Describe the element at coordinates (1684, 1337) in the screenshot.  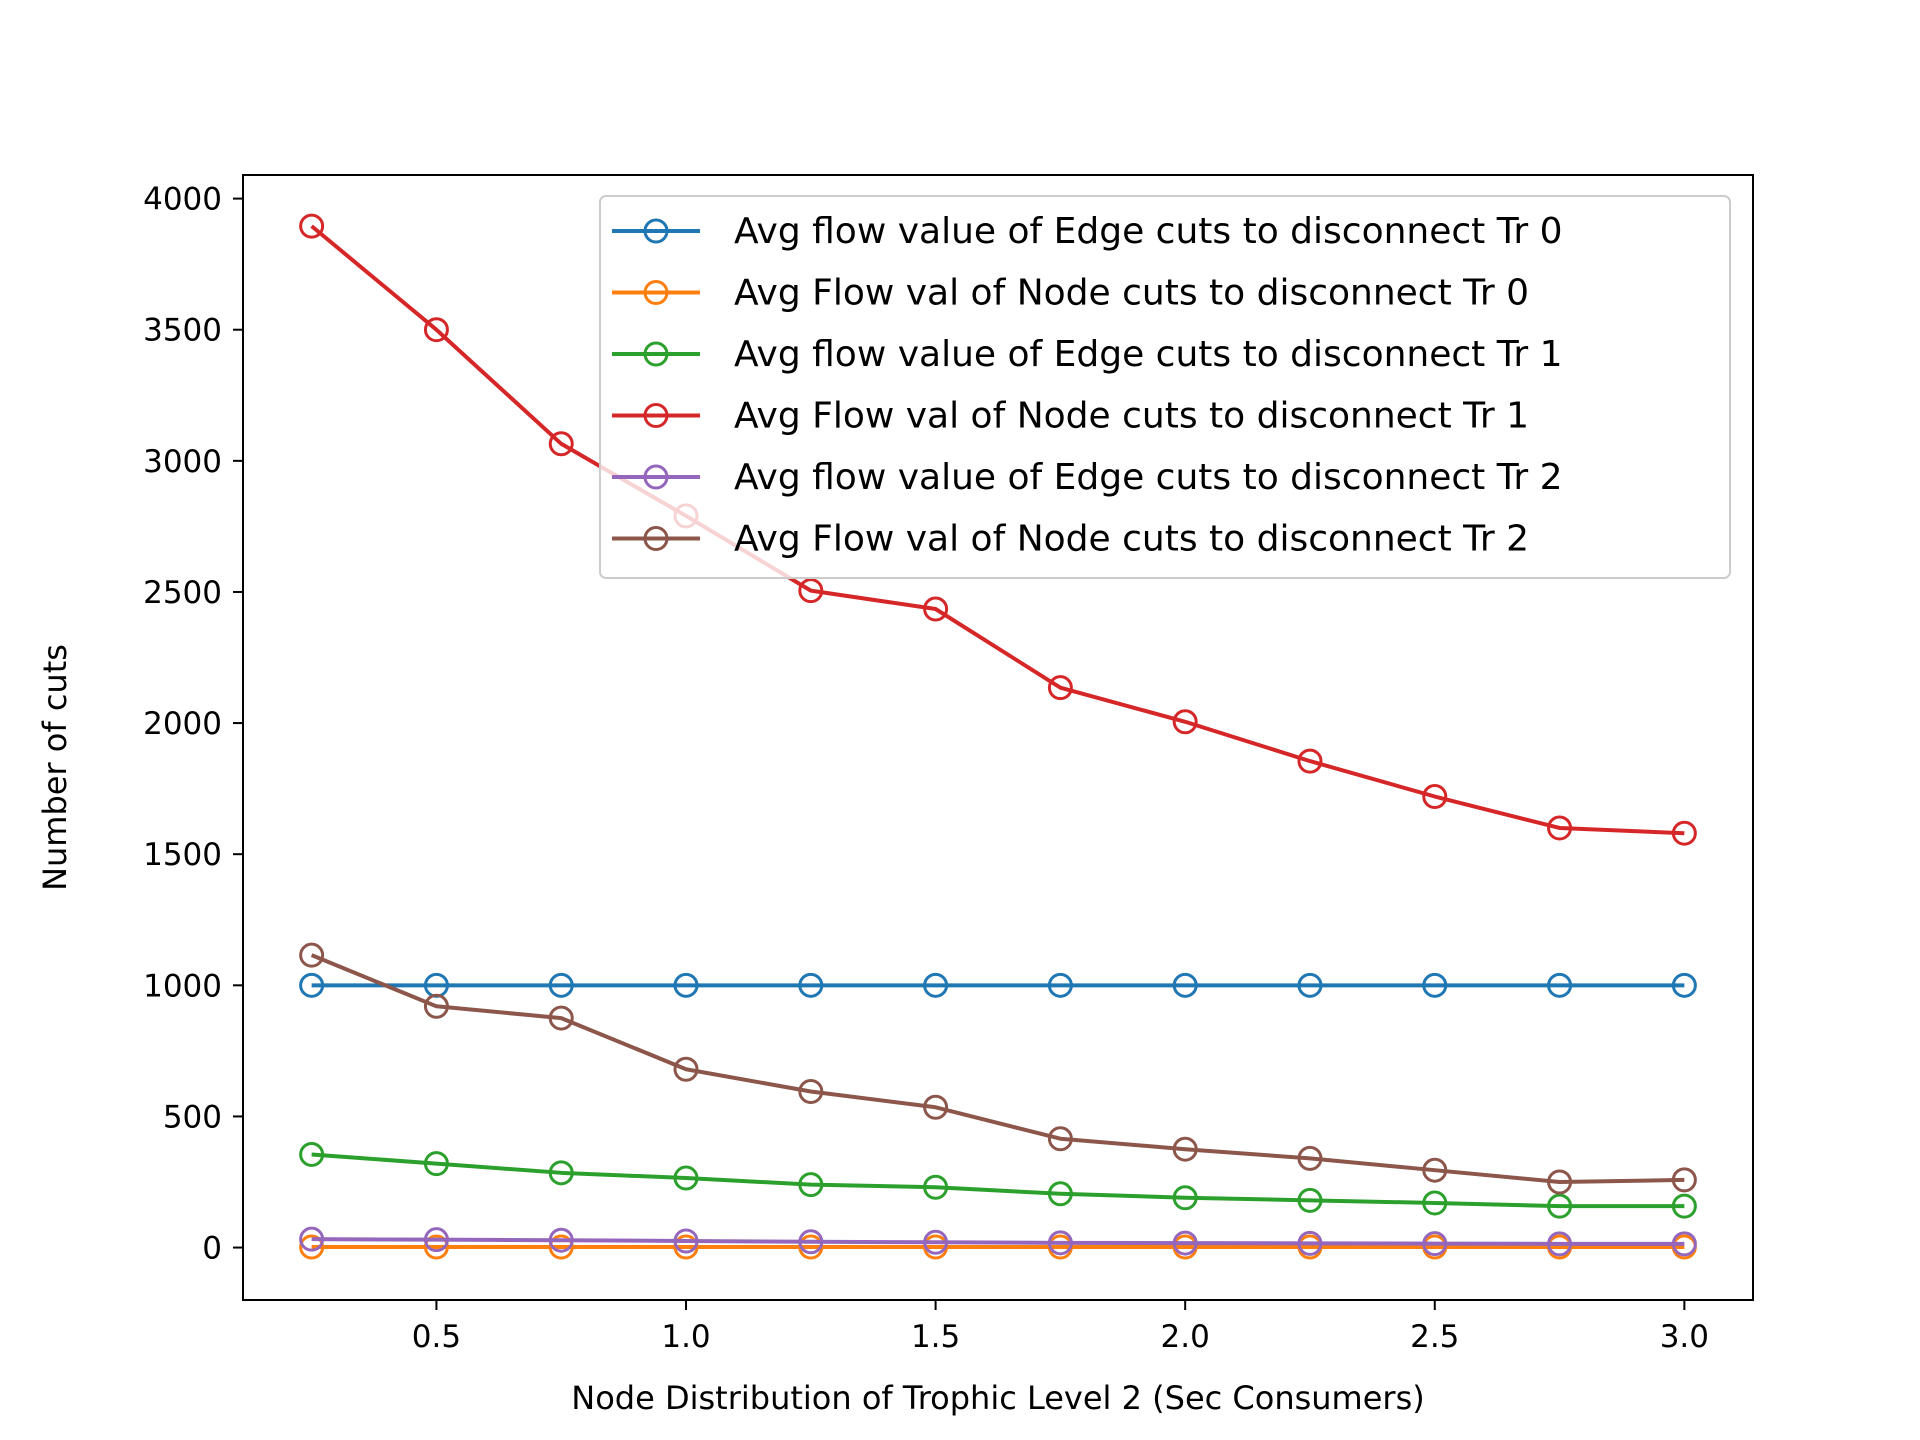
I see `x-tick-label: 3.0` at that location.